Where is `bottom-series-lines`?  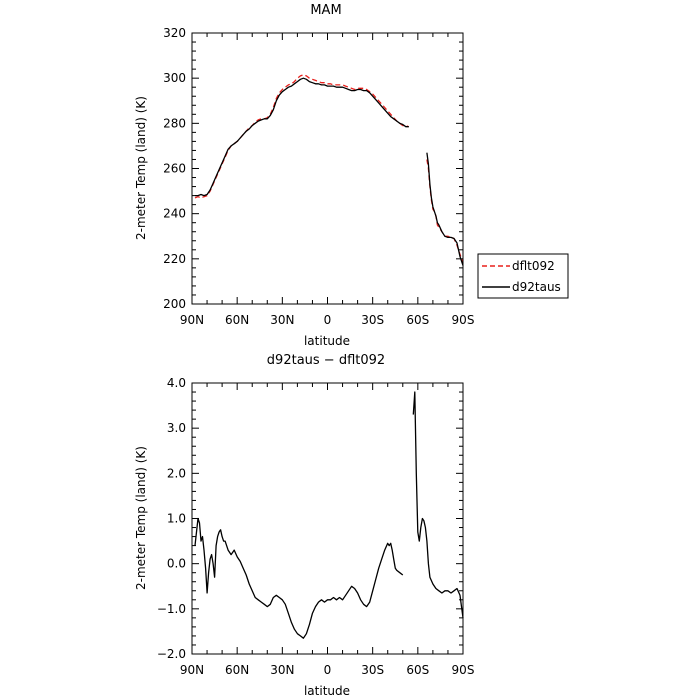 bottom-series-lines is located at coordinates (329, 515).